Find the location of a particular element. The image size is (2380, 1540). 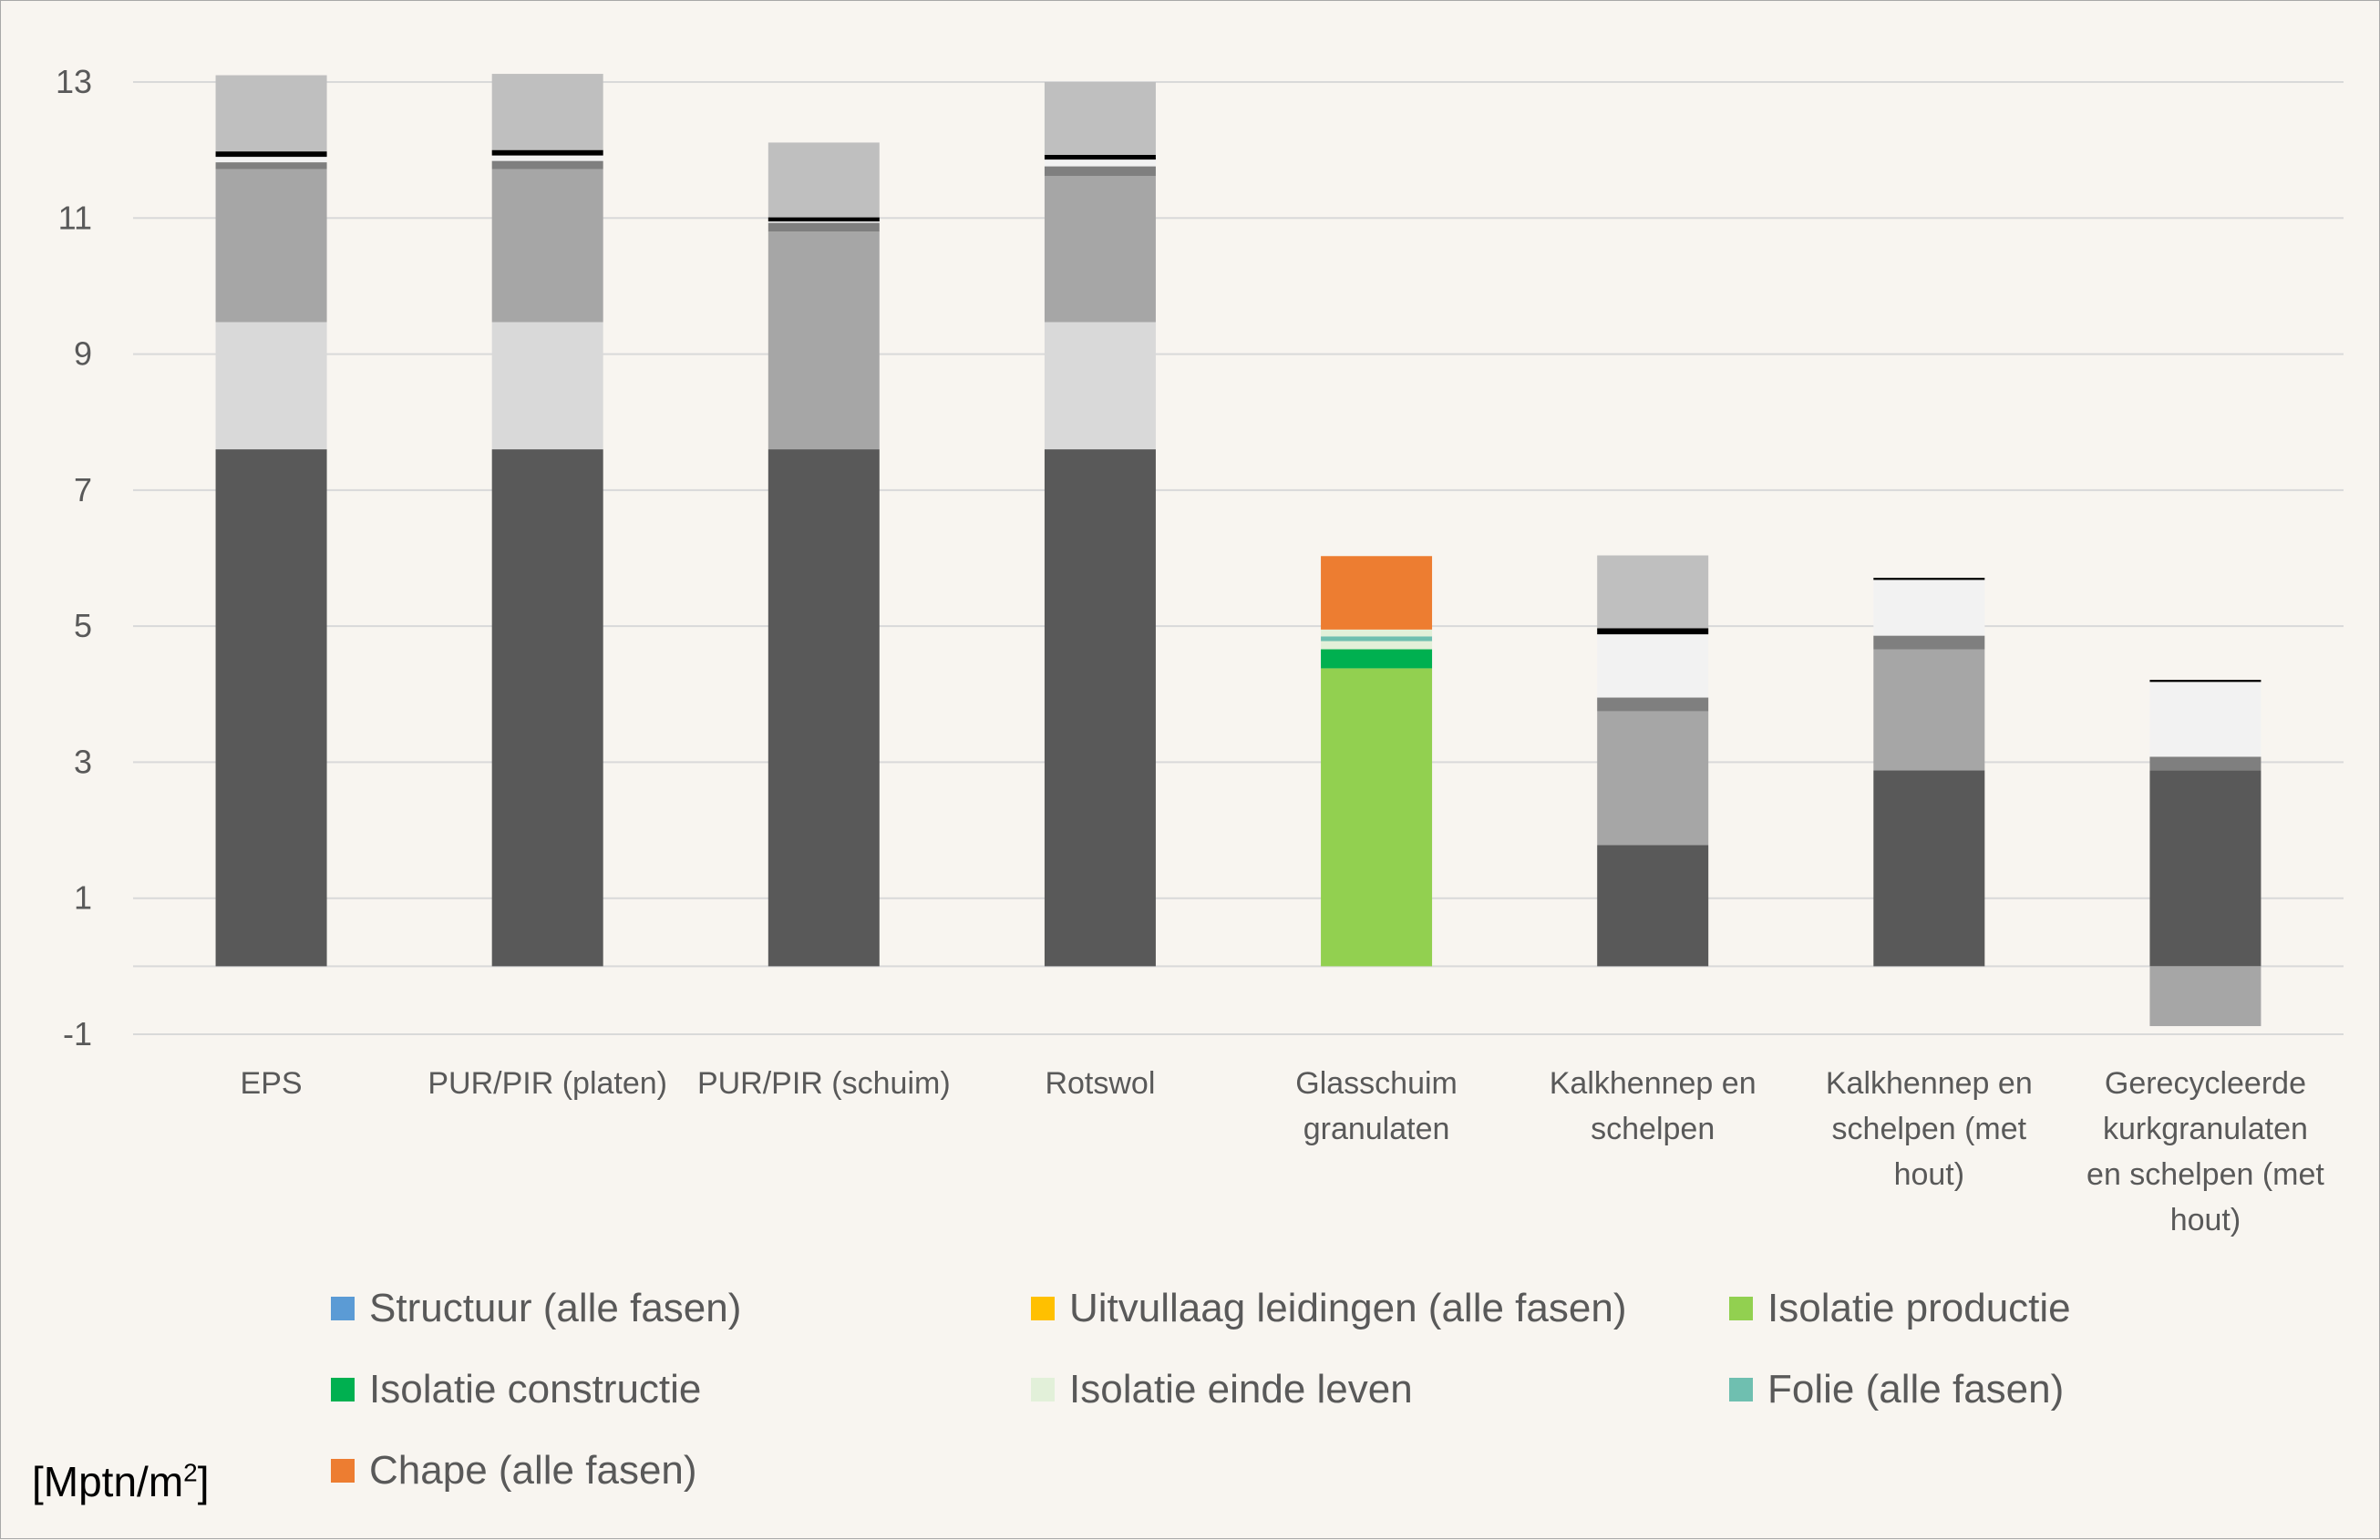

x-category-label: Rotswol is located at coordinates (1100, 1083).